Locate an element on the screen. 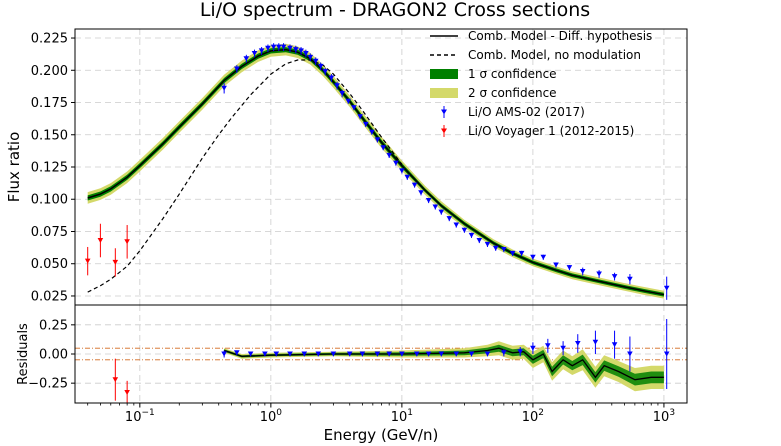 The image size is (781, 446). y-tick-label: 0.200 is located at coordinates (49, 71).